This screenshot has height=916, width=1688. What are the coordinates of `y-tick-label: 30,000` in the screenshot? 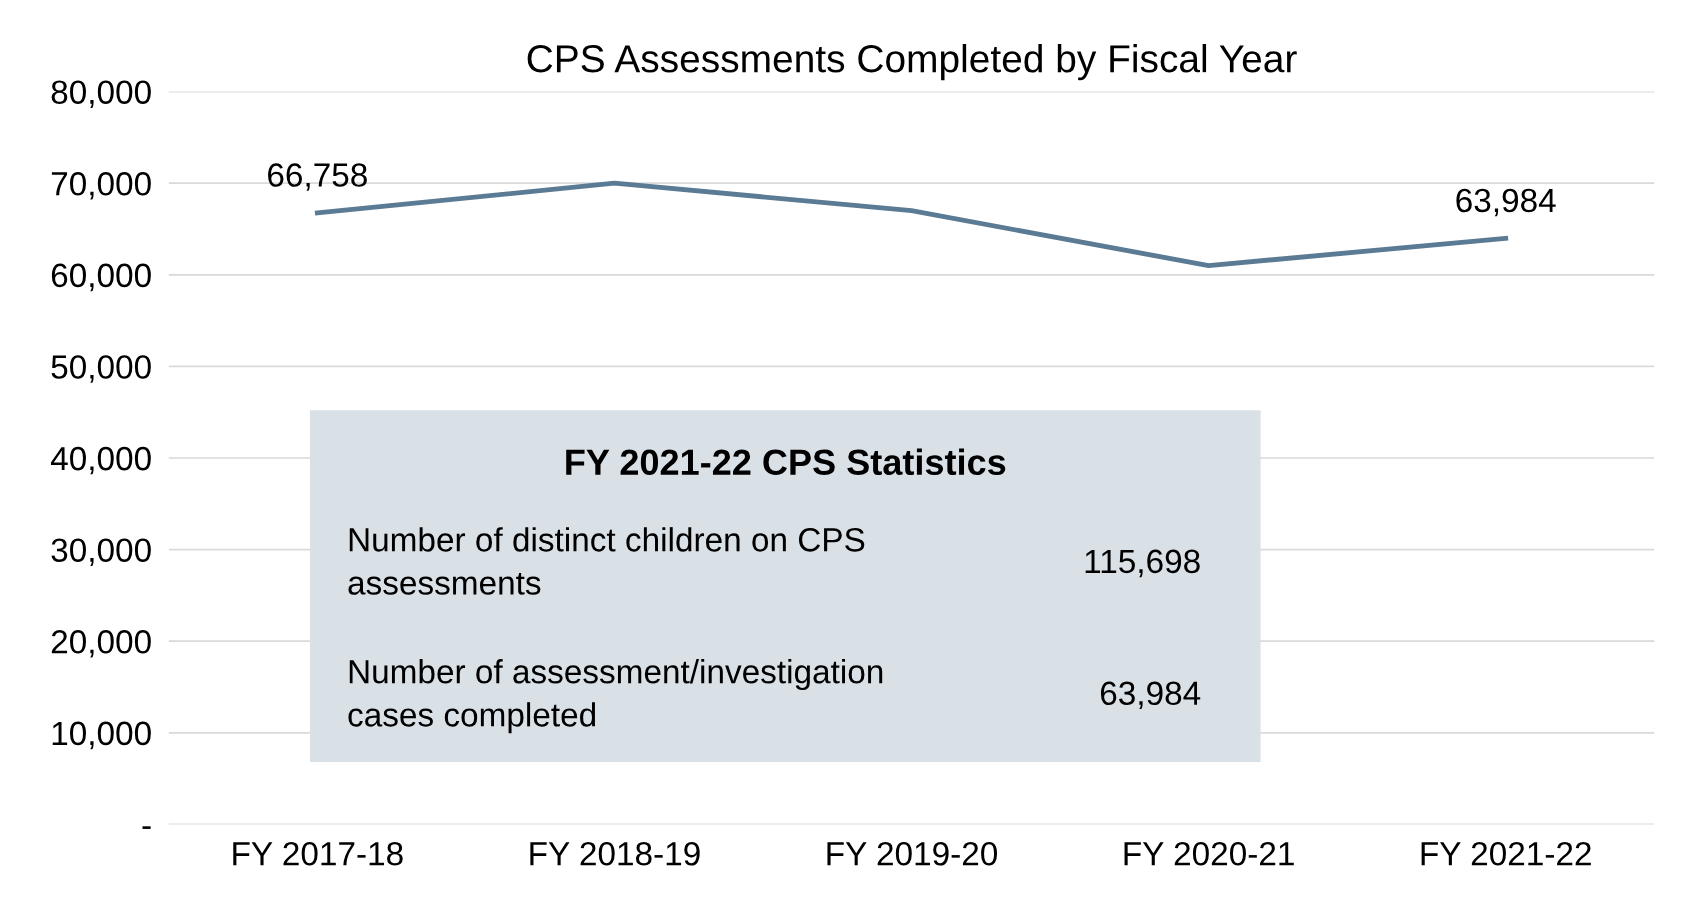 It's located at (101, 552).